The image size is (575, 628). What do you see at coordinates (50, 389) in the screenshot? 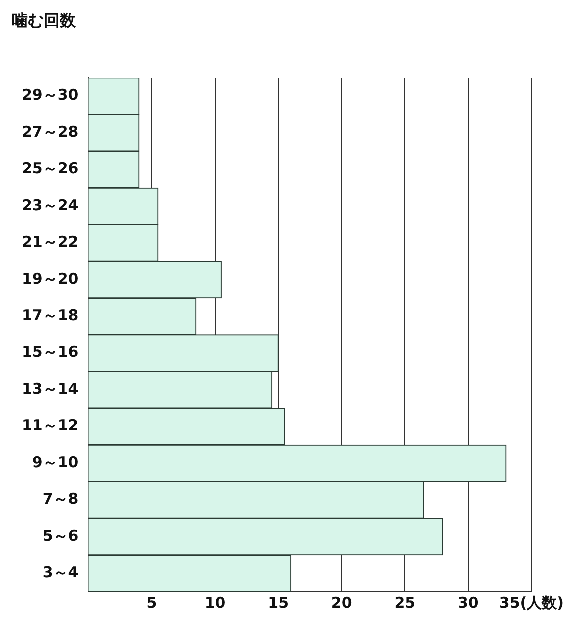
I see `y-tick-label: 13～14` at bounding box center [50, 389].